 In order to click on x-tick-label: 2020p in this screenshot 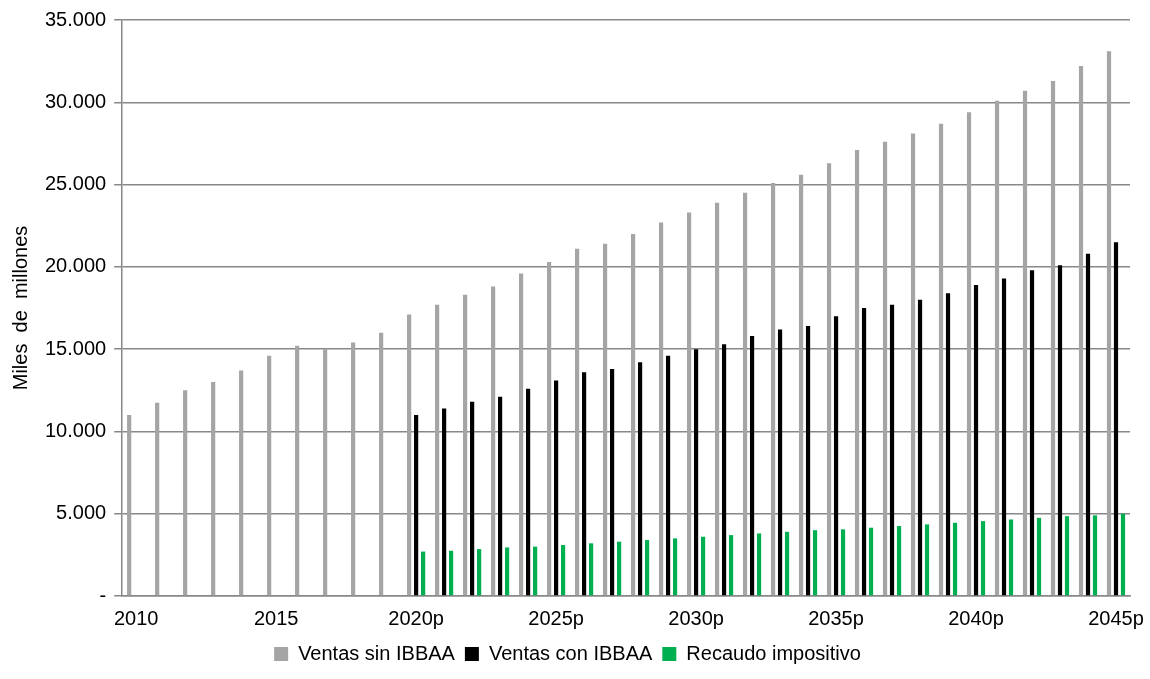, I will do `click(416, 617)`.